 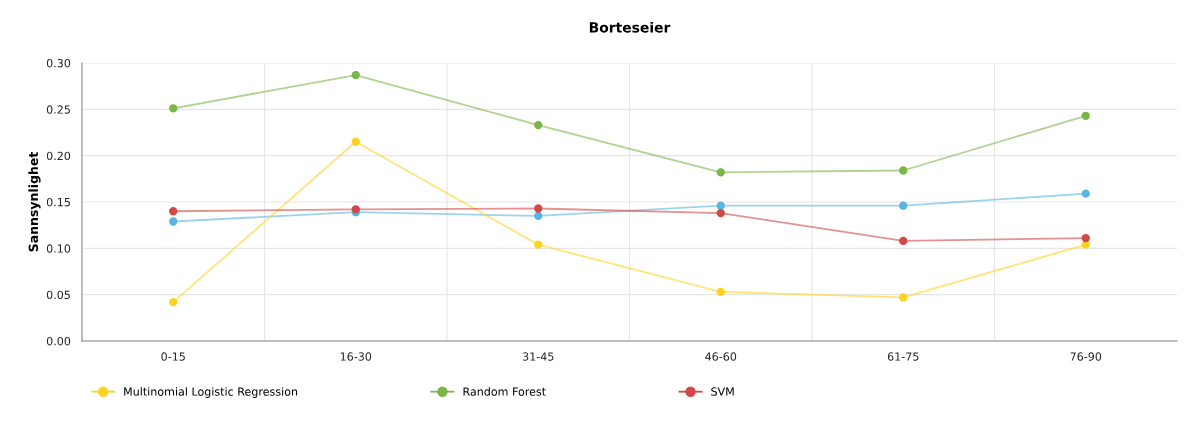 What do you see at coordinates (1086, 356) in the screenshot?
I see `x-tick-label: 76-90` at bounding box center [1086, 356].